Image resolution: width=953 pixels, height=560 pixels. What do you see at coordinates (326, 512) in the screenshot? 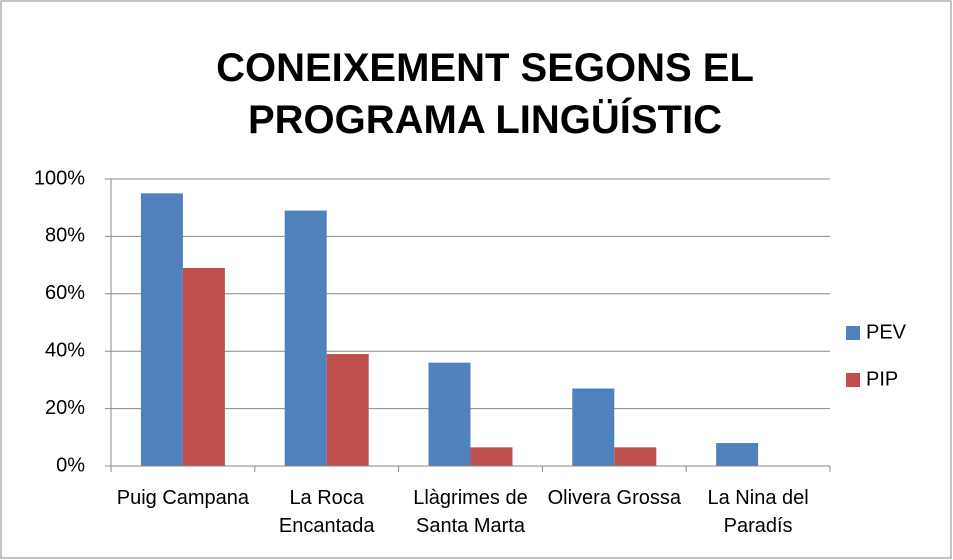
I see `x-tick-label: La Roca Encantada` at bounding box center [326, 512].